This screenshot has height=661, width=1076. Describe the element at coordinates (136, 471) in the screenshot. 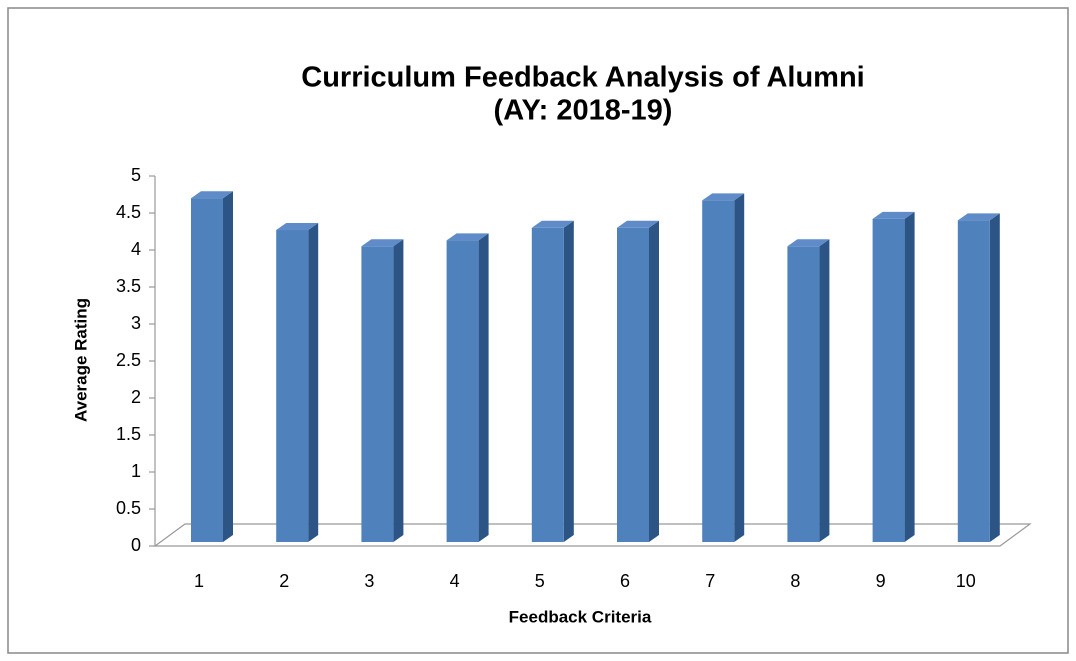

I see `y-tick-label: 1` at that location.